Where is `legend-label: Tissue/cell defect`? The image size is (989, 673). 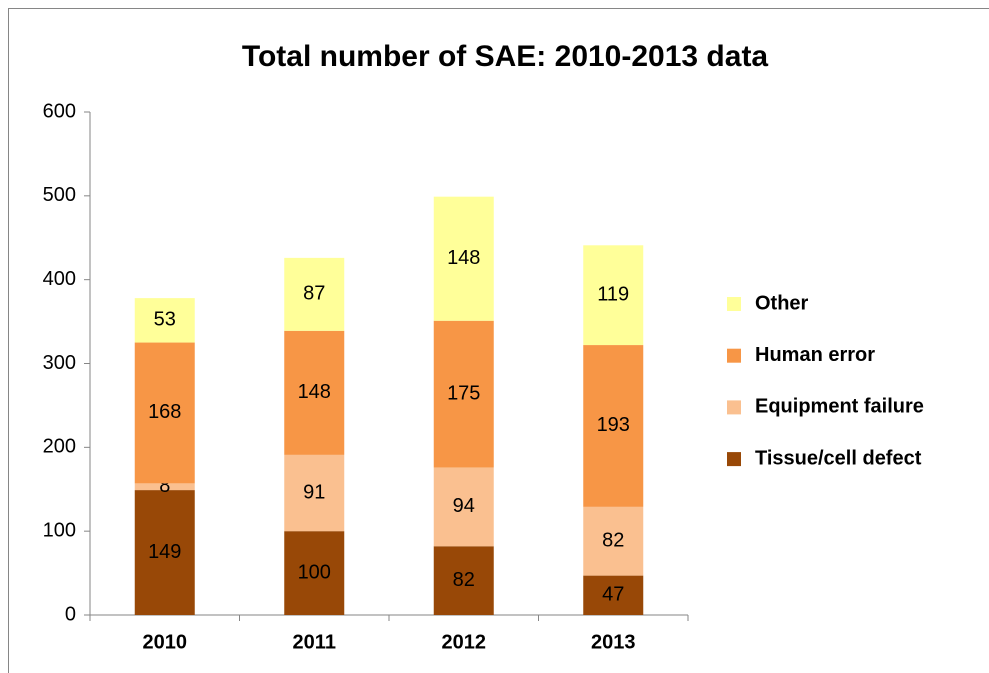
legend-label: Tissue/cell defect is located at coordinates (838, 458).